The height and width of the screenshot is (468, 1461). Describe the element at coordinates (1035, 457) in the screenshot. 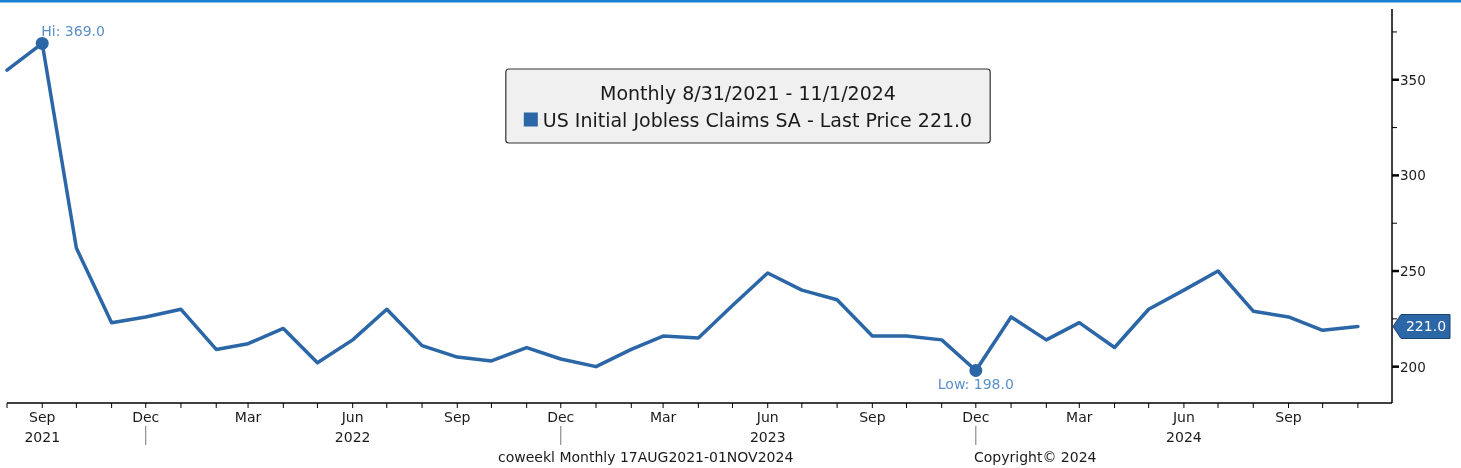

I see `text: Copyright© 2024` at that location.